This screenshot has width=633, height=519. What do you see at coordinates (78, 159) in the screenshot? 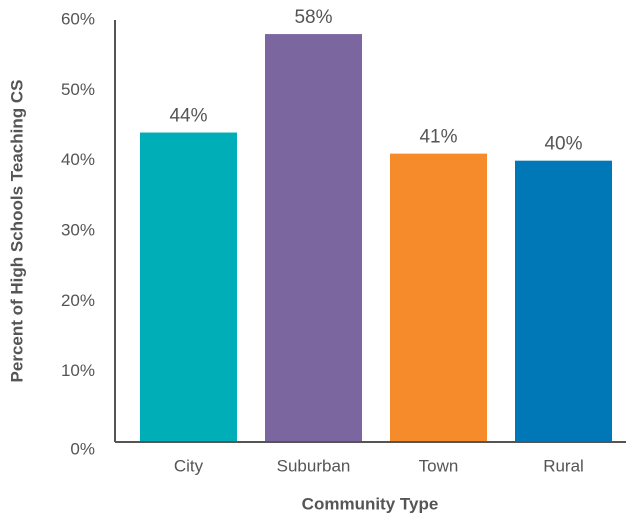
I see `y-tick-label: 40%` at bounding box center [78, 159].